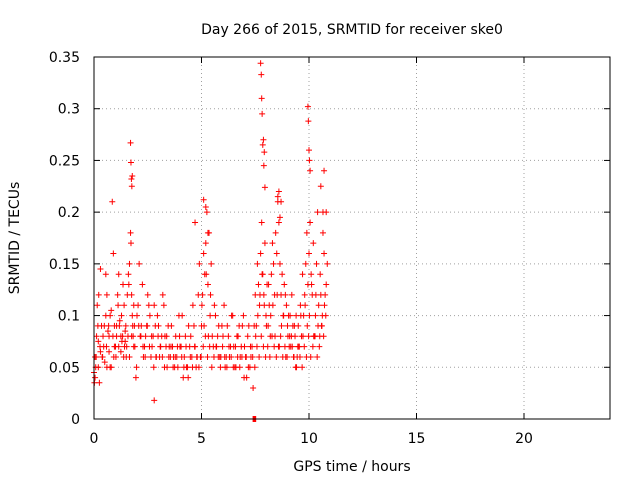  Describe the element at coordinates (69, 213) in the screenshot. I see `y-tick-label: 0.2` at that location.